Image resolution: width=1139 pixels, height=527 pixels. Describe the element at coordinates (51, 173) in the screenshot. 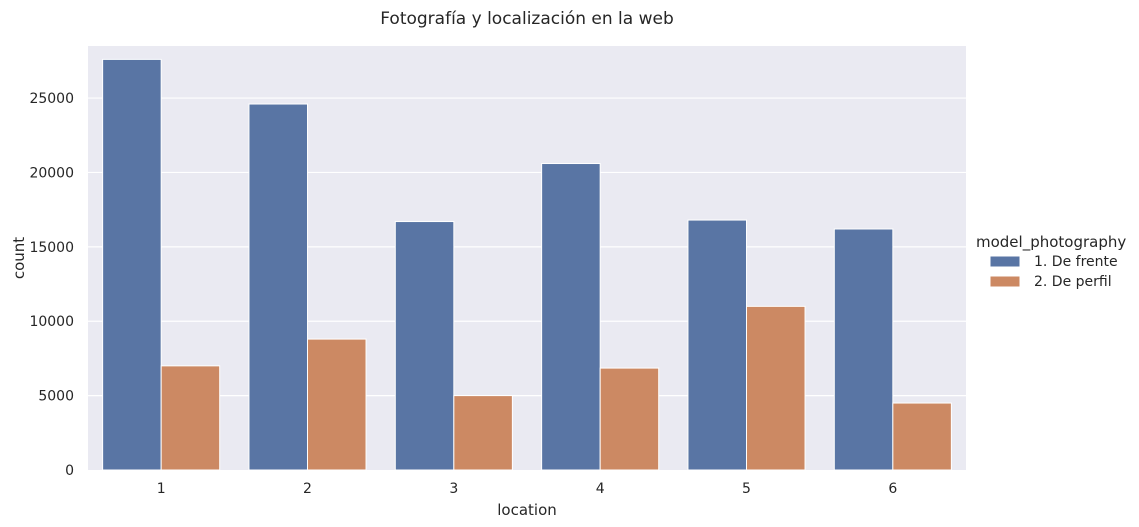

I see `y-tick-label: 20000` at that location.